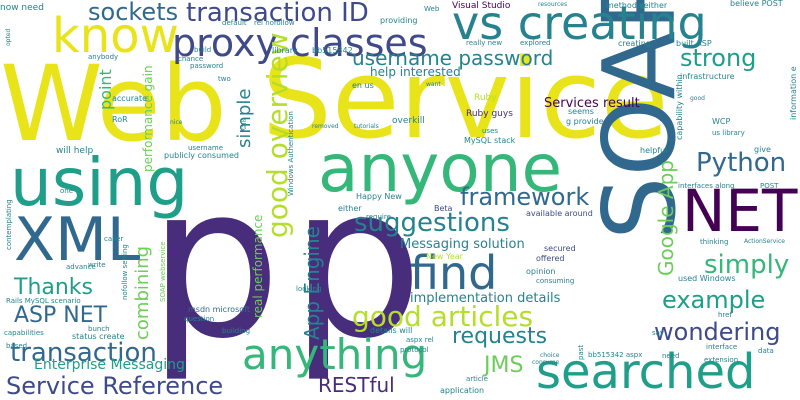 The height and width of the screenshot is (400, 800). Describe the element at coordinates (201, 155) in the screenshot. I see `word: publicly consumed` at that location.